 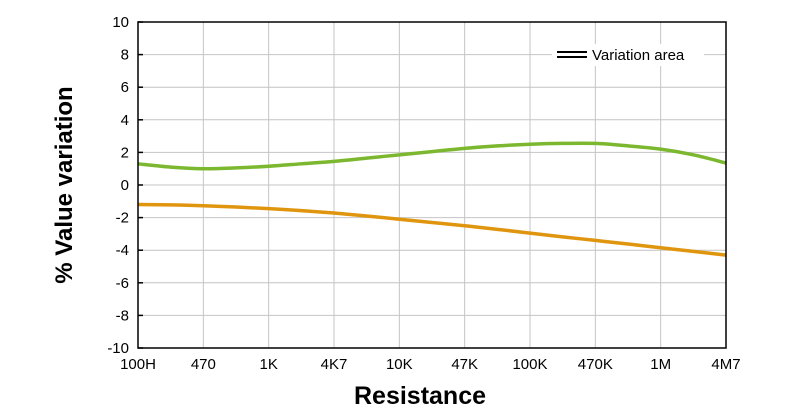 What do you see at coordinates (125, 120) in the screenshot?
I see `y-tick-label: 4` at bounding box center [125, 120].